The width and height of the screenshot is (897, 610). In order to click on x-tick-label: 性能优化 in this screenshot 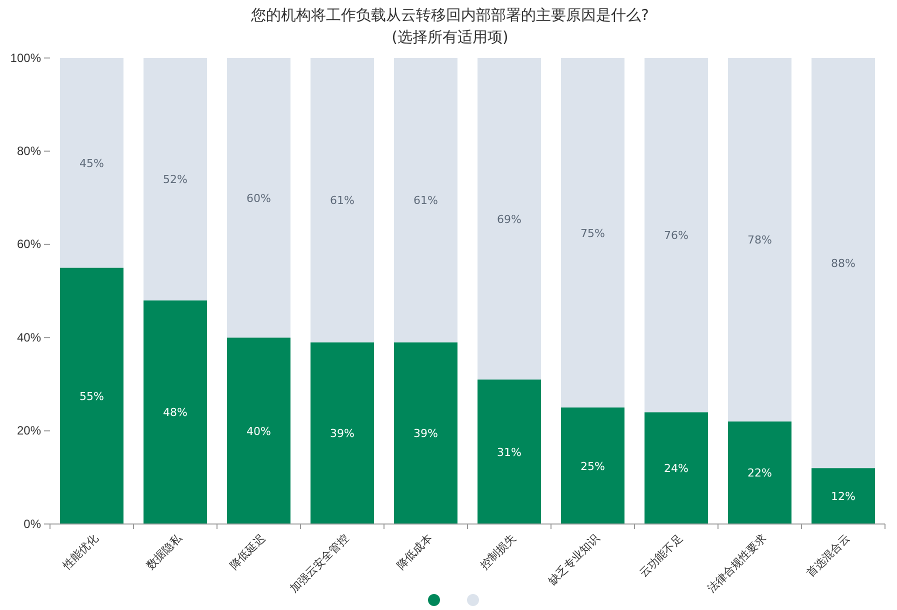, I will do `click(80, 552)`.